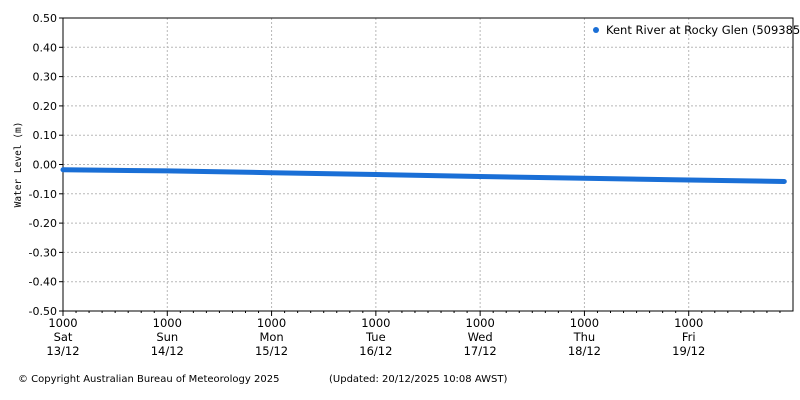  What do you see at coordinates (584, 351) in the screenshot?
I see `x-tick-date: 18/12` at bounding box center [584, 351].